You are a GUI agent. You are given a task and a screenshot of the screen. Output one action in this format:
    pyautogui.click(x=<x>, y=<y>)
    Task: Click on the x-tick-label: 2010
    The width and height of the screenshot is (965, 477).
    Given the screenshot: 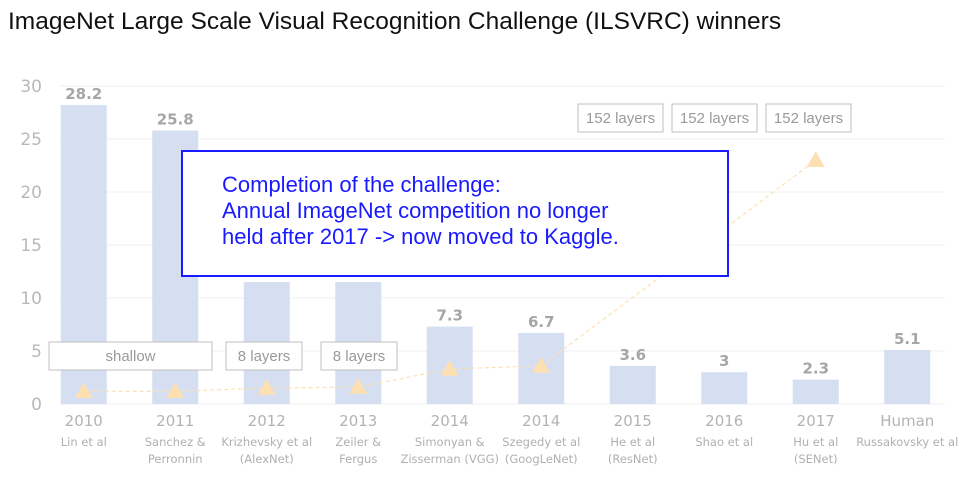 What is the action you would take?
    pyautogui.click(x=84, y=421)
    